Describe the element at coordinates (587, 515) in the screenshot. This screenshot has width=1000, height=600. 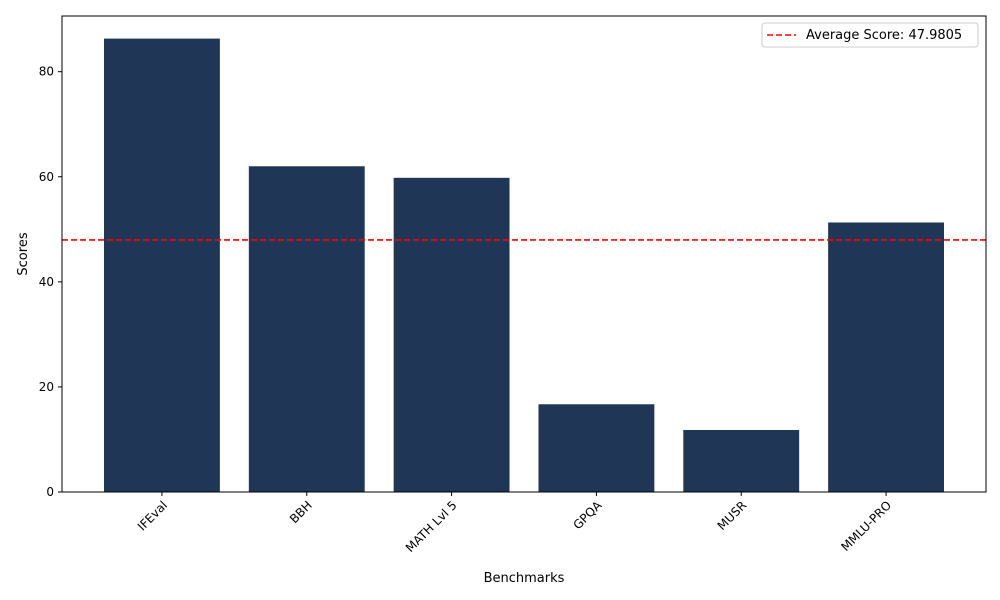
I see `x-tick-label: GPQA` at that location.